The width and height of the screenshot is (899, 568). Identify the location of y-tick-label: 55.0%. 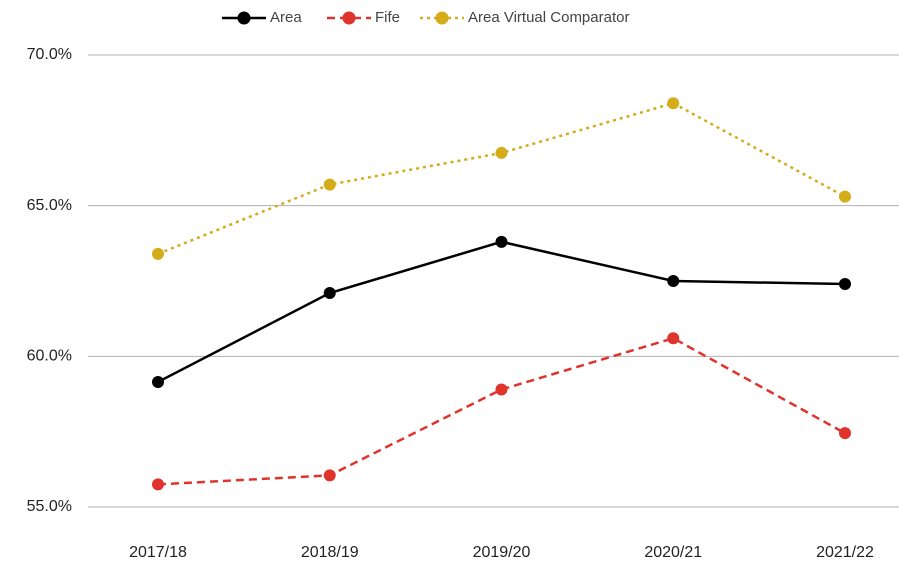
(49, 506).